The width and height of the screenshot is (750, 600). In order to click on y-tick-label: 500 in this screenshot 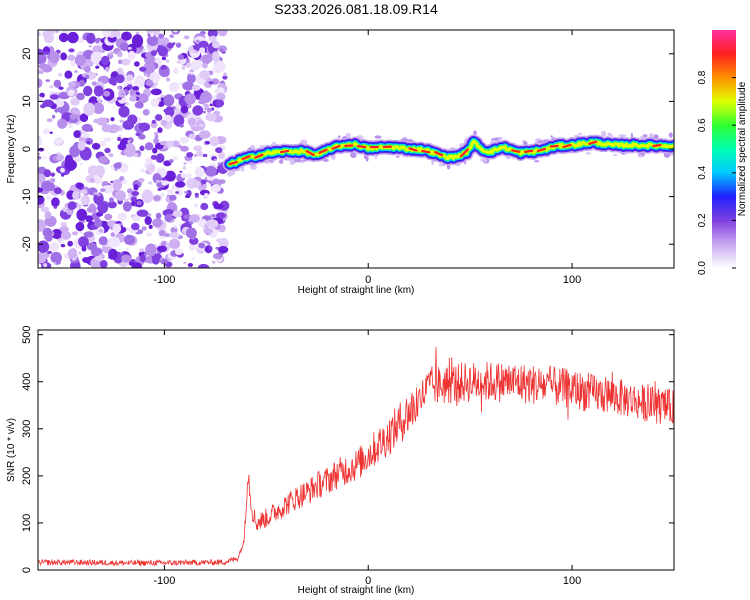, I will do `click(27, 335)`.